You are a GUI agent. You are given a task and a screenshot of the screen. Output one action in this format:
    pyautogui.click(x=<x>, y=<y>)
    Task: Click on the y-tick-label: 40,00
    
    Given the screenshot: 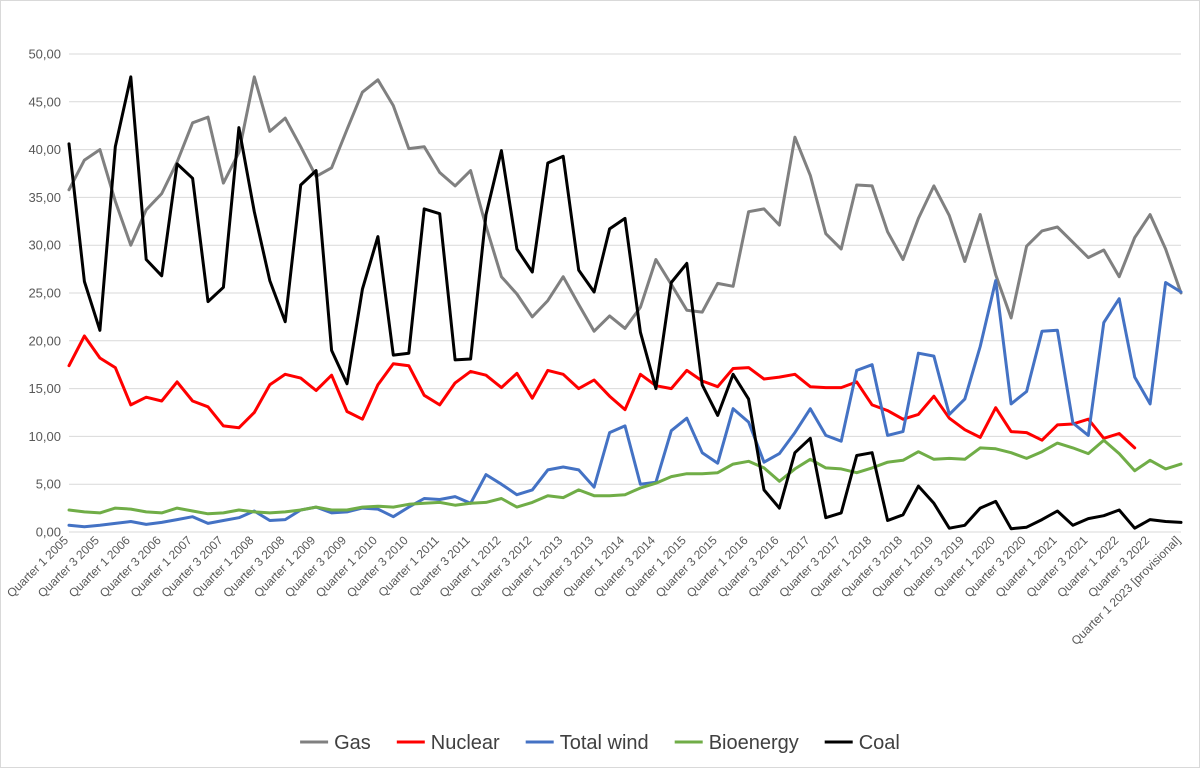 What is the action you would take?
    pyautogui.click(x=44, y=149)
    